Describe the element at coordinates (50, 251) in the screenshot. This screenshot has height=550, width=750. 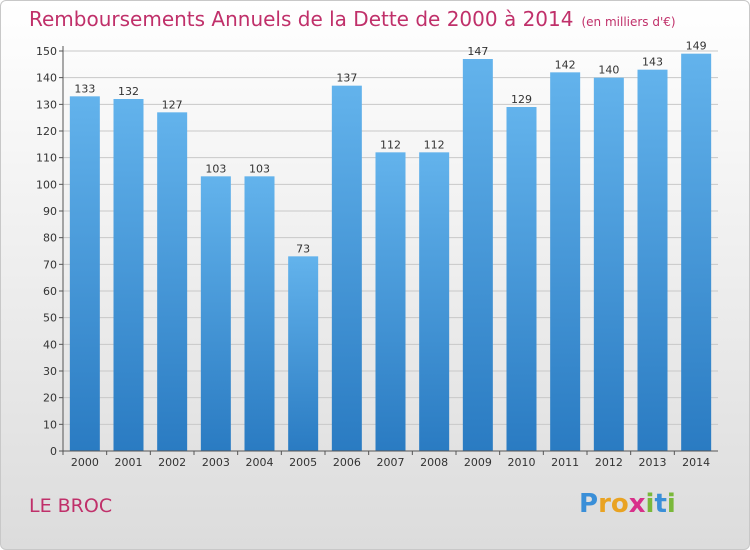
I see `y-axis: 0 10 20 30 40 50 60 70 80 90 100 110 120 130 140 150` at that location.